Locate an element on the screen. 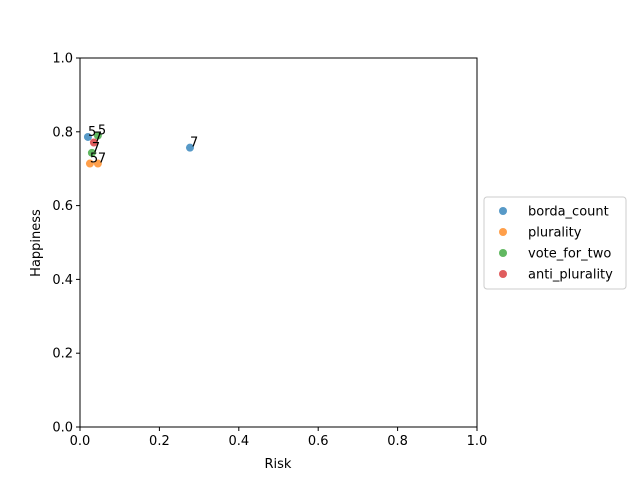 The width and height of the screenshot is (640, 480). x-tick-label: 0.0 is located at coordinates (80, 441).